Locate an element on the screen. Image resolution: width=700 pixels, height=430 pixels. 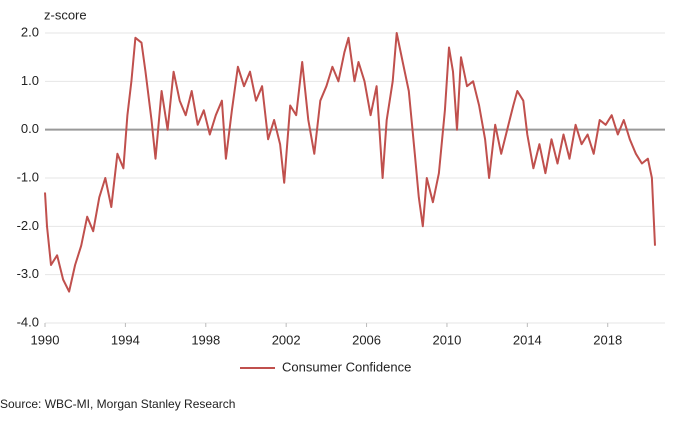
y-axis-label: z-score is located at coordinates (65, 14).